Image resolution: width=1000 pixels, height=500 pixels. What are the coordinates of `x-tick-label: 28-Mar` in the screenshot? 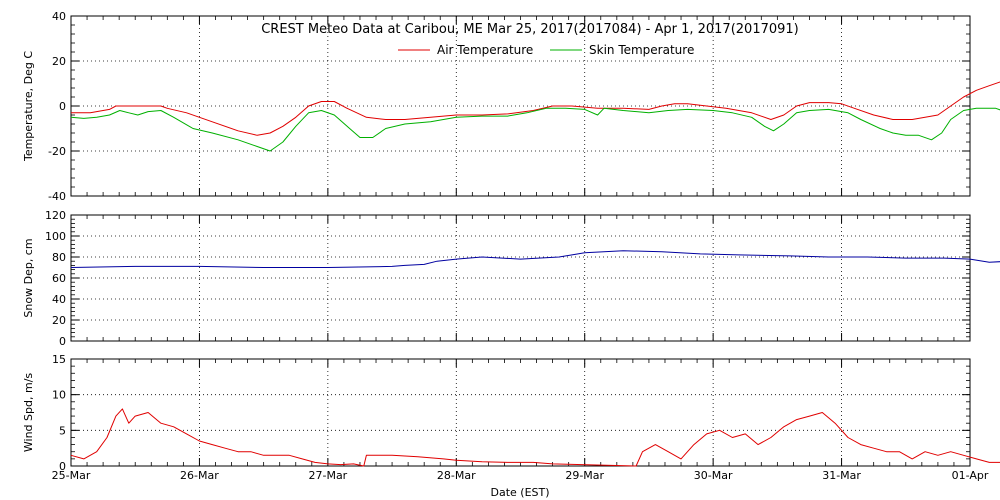 It's located at (456, 475).